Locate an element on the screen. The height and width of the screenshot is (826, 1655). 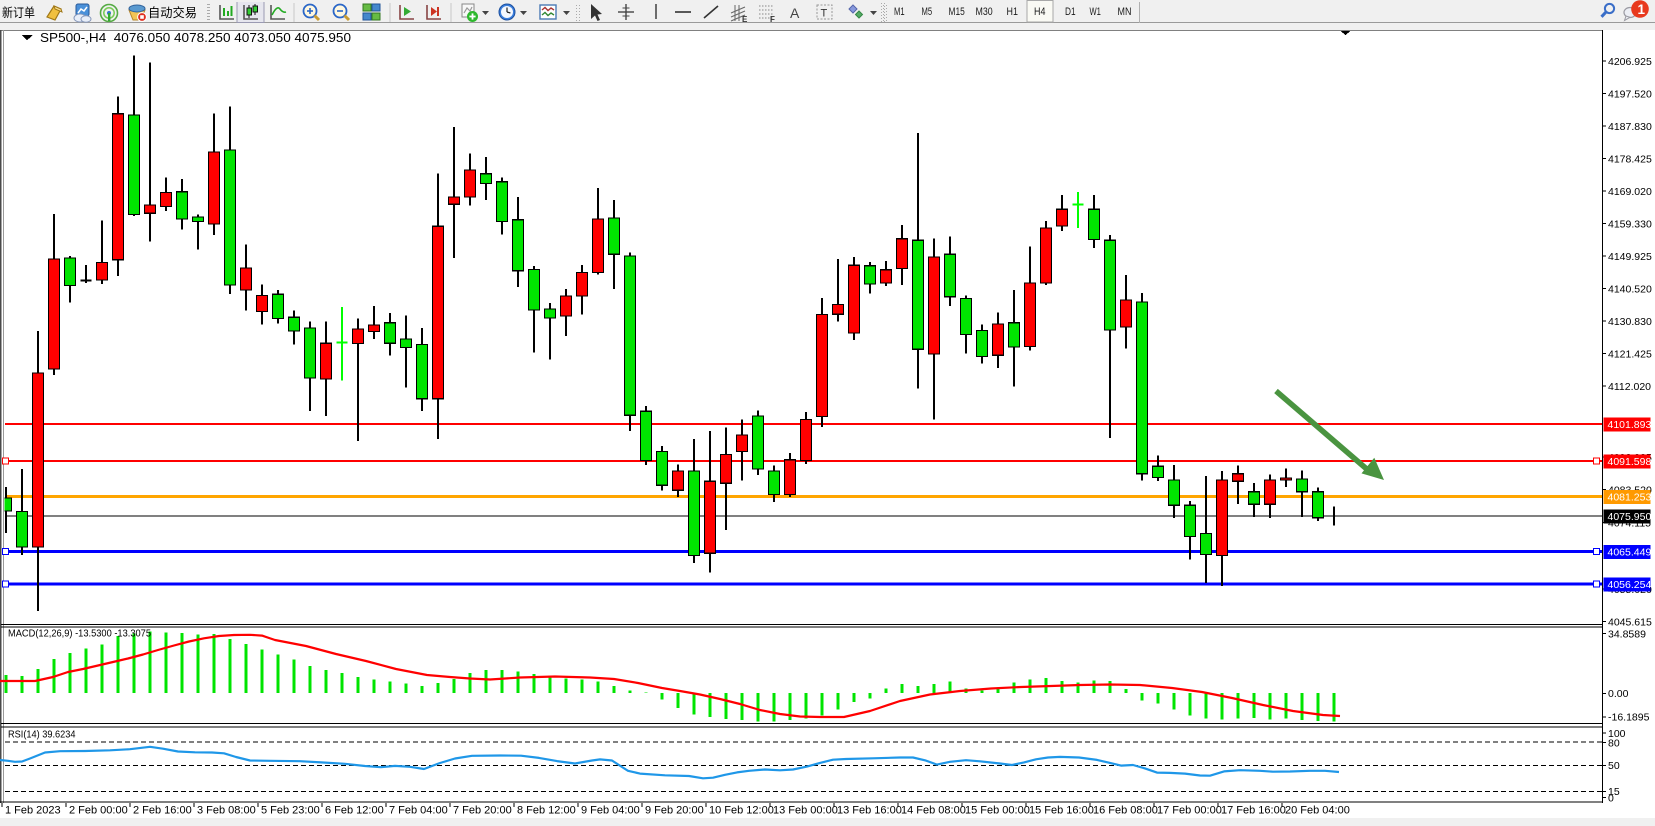
svg-text: 7 Feb 04:00 is located at coordinates (418, 811).